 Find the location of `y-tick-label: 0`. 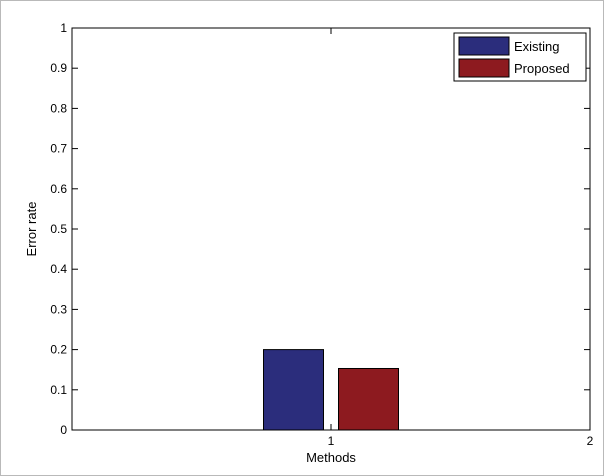

y-tick-label: 0 is located at coordinates (63, 430).